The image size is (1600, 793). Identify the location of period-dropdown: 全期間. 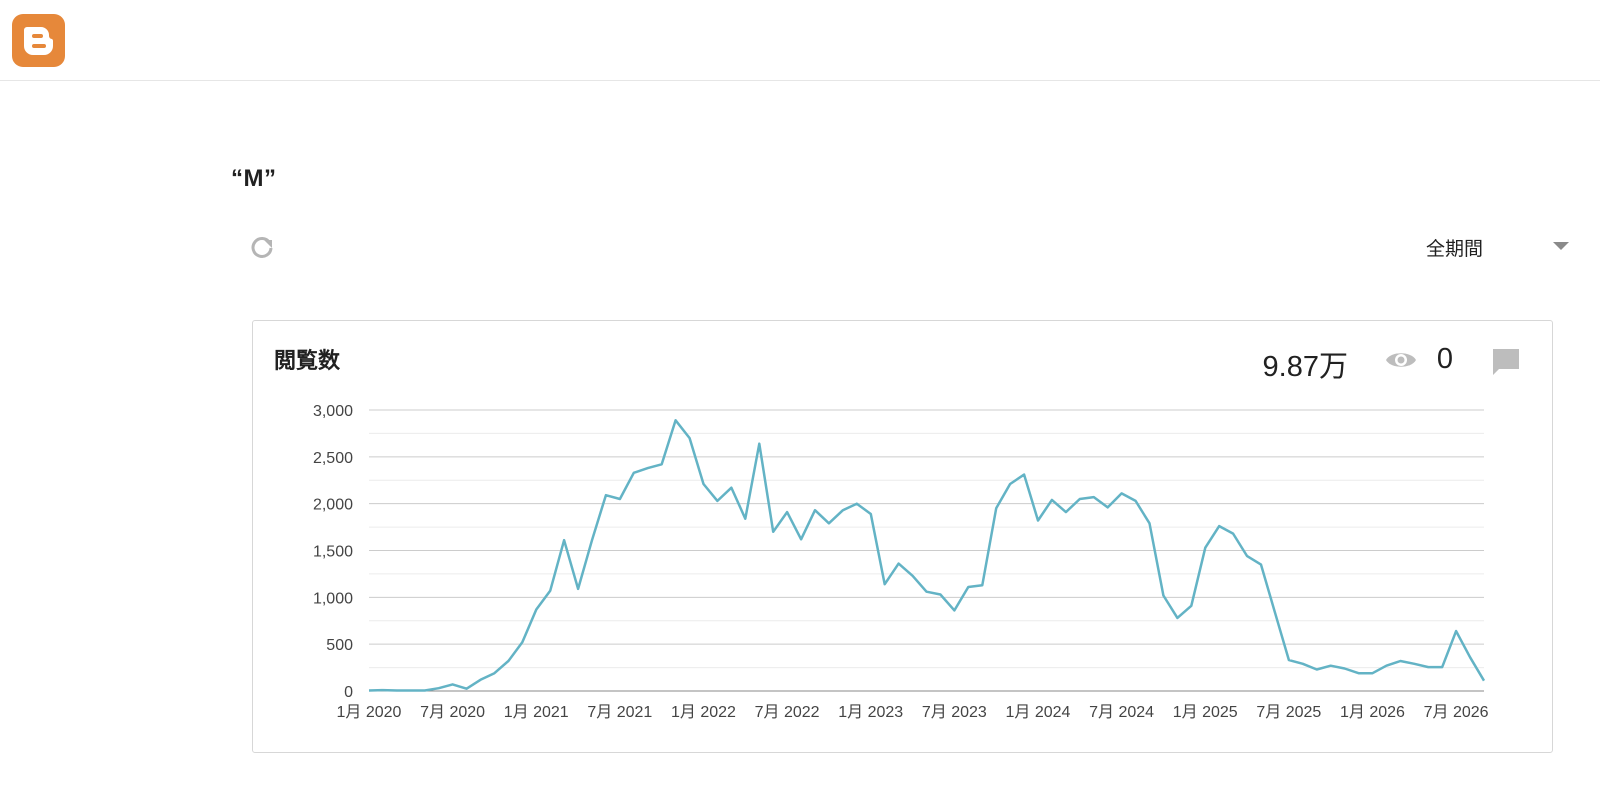
(1496, 246).